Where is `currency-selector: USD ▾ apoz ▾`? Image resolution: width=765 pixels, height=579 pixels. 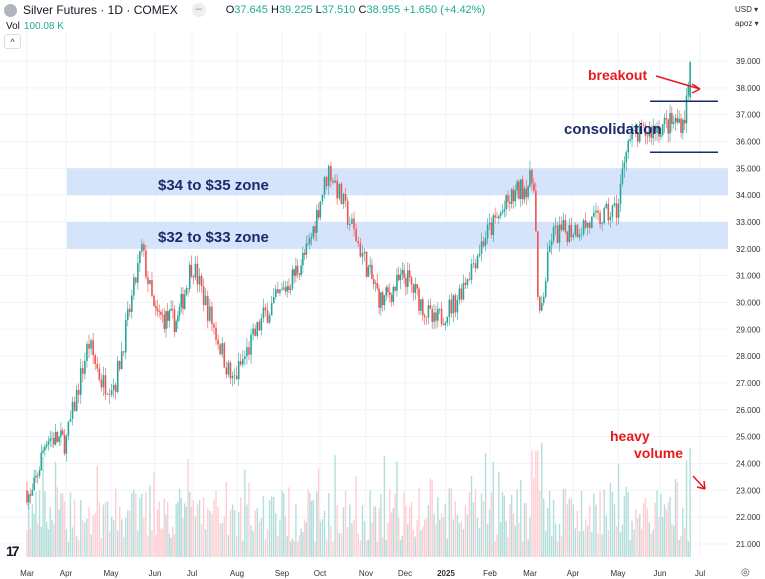 currency-selector: USD ▾ apoz ▾ is located at coordinates (747, 17).